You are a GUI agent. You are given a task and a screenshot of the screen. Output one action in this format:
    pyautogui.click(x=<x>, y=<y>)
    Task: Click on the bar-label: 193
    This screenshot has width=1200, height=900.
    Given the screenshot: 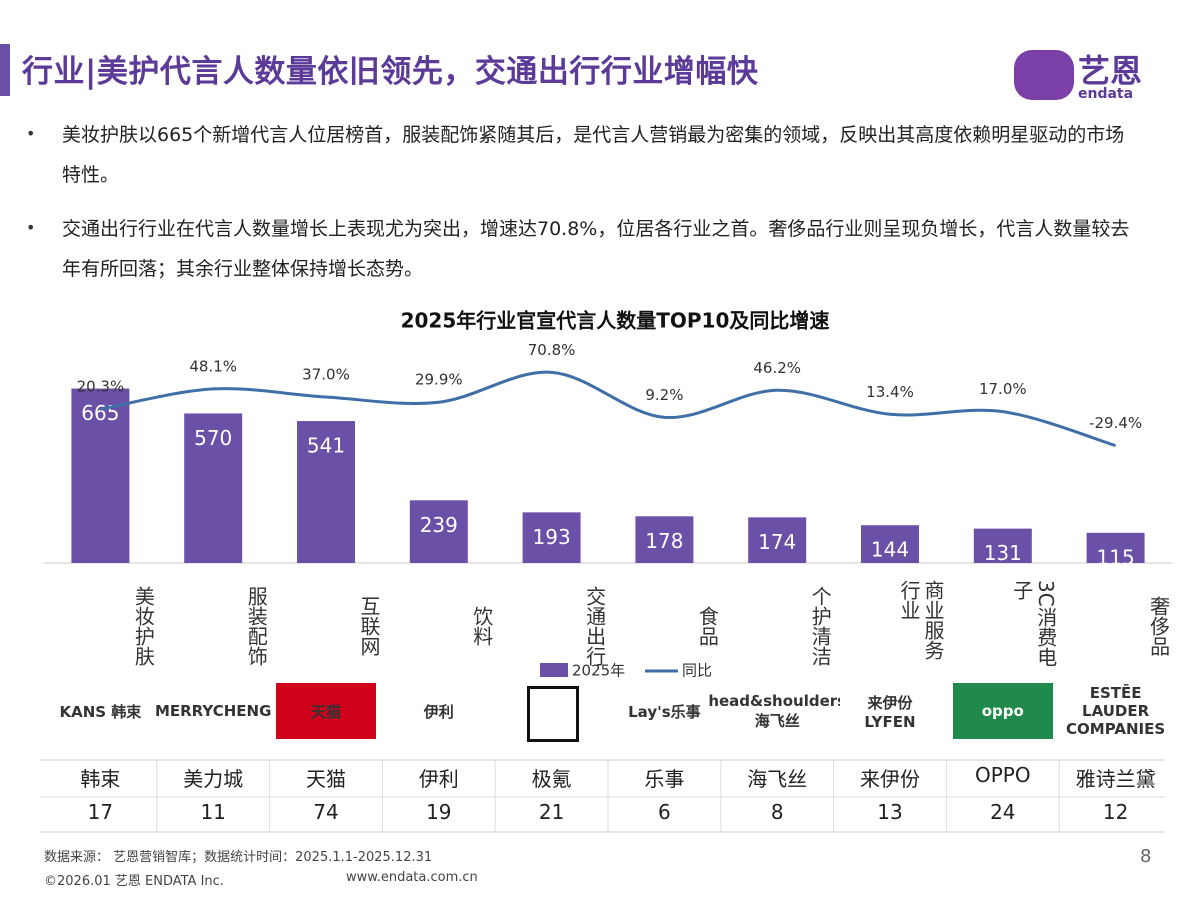 What is the action you would take?
    pyautogui.click(x=552, y=537)
    